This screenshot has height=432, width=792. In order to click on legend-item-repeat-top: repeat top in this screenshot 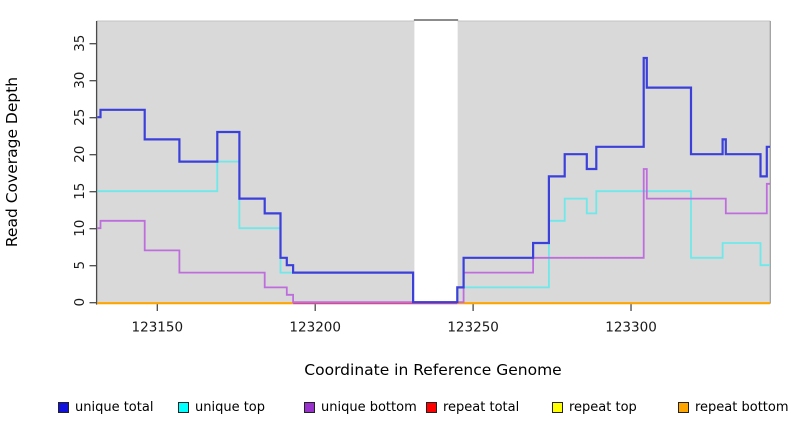, I will do `click(594, 407)`.